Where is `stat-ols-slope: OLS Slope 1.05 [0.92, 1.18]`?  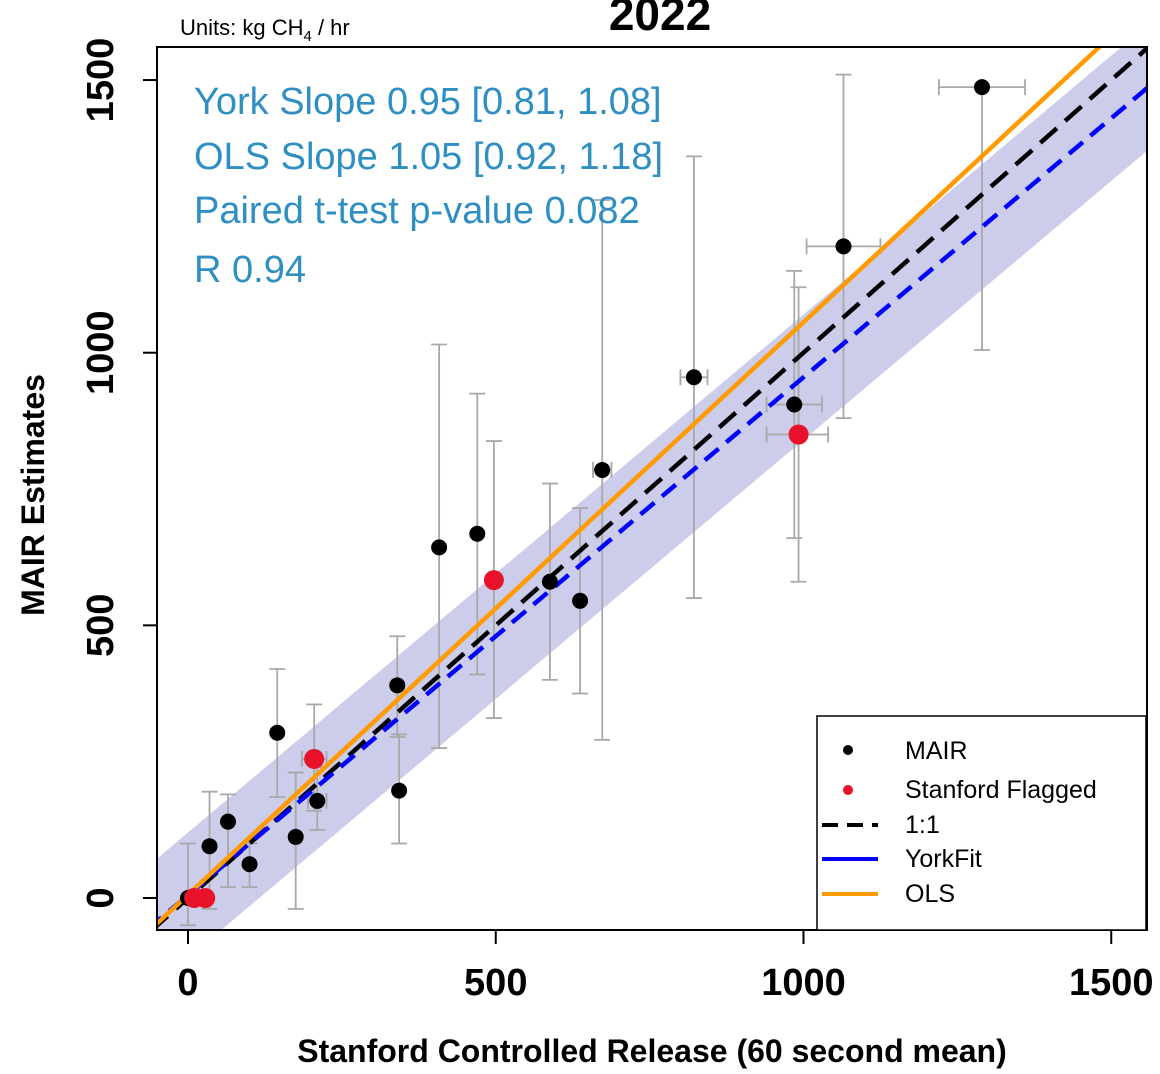 stat-ols-slope: OLS Slope 1.05 [0.92, 1.18] is located at coordinates (428, 157).